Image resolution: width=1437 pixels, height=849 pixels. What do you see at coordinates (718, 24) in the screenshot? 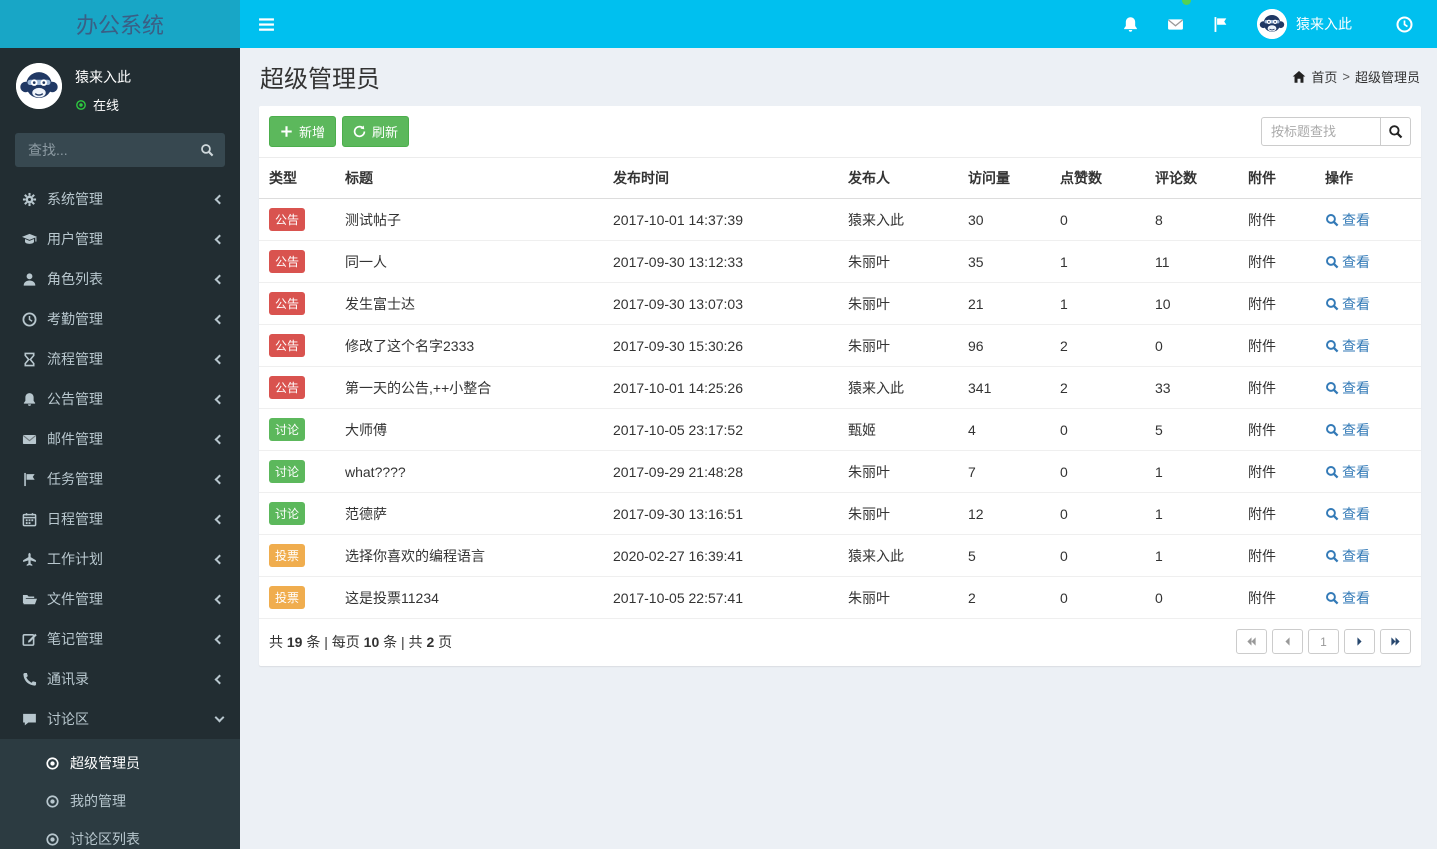
I see `top-bar: 办公系统` at bounding box center [718, 24].